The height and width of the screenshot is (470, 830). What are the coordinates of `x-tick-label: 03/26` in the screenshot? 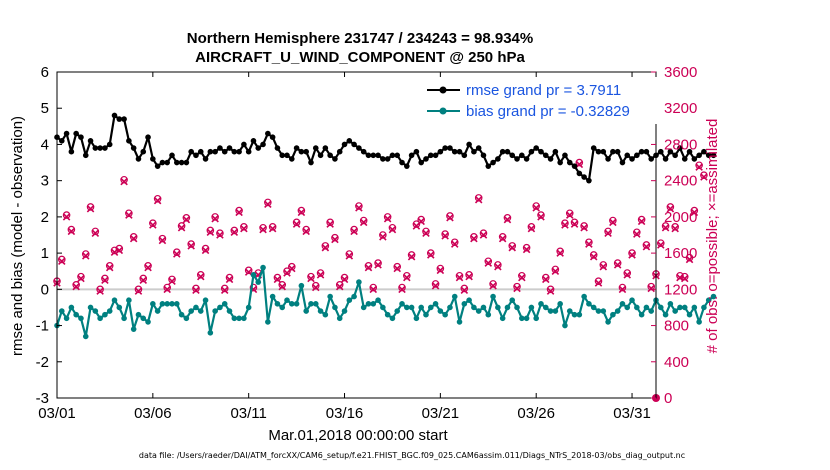 It's located at (536, 413).